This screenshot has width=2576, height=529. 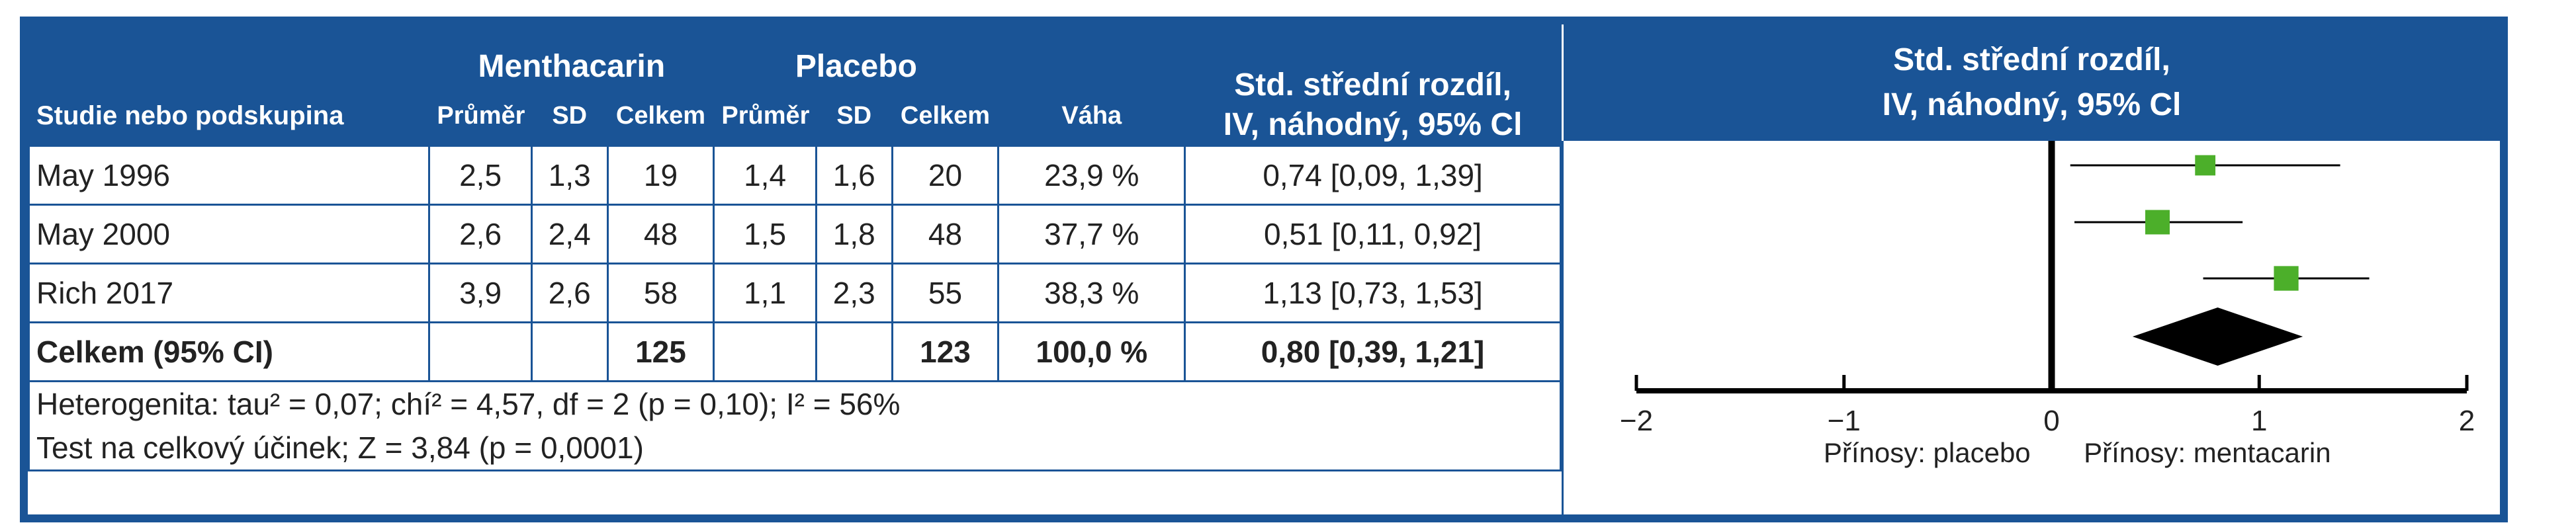 I want to click on study-name: Rich 2017, so click(x=229, y=293).